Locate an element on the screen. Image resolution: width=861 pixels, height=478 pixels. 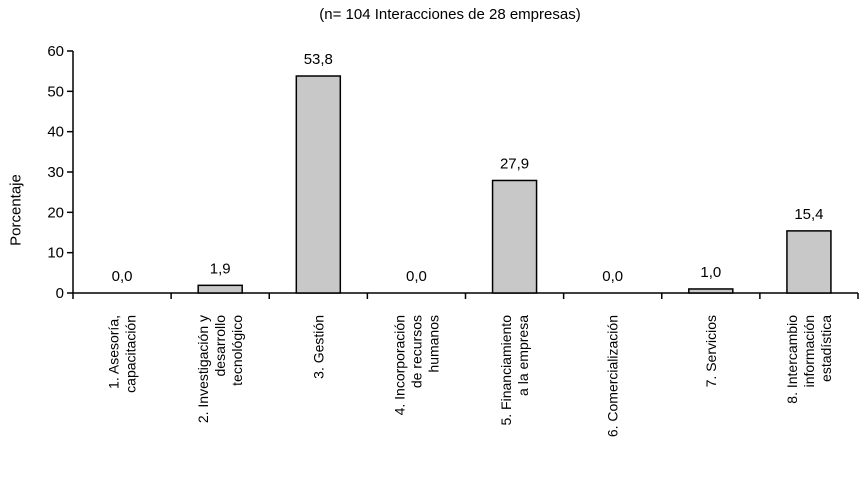
y-tick-label-30: 30 is located at coordinates (55, 172).